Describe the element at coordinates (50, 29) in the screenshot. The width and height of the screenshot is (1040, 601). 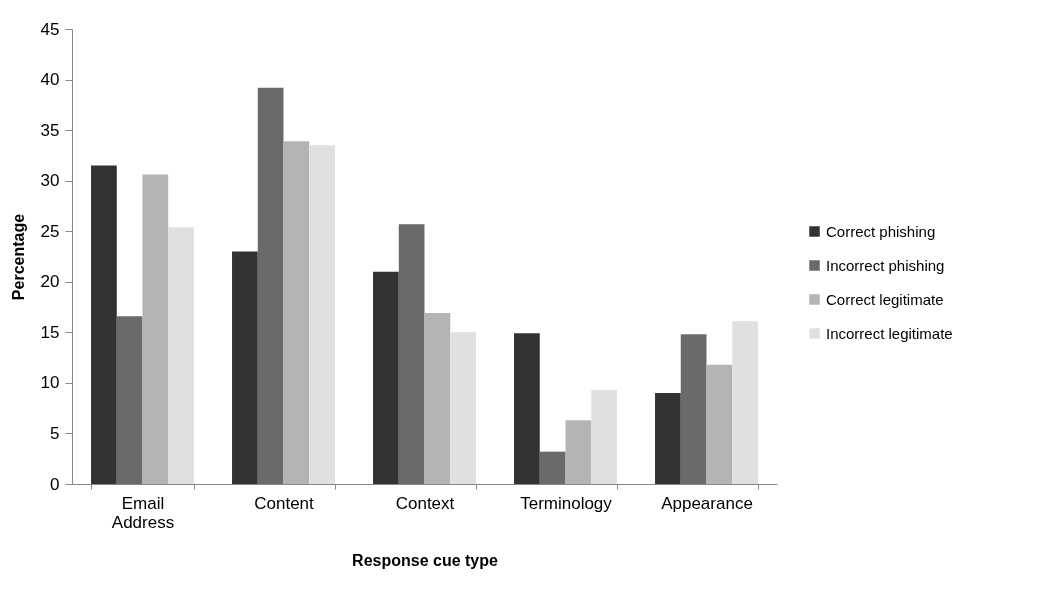
I see `y-tick-label: 45` at that location.